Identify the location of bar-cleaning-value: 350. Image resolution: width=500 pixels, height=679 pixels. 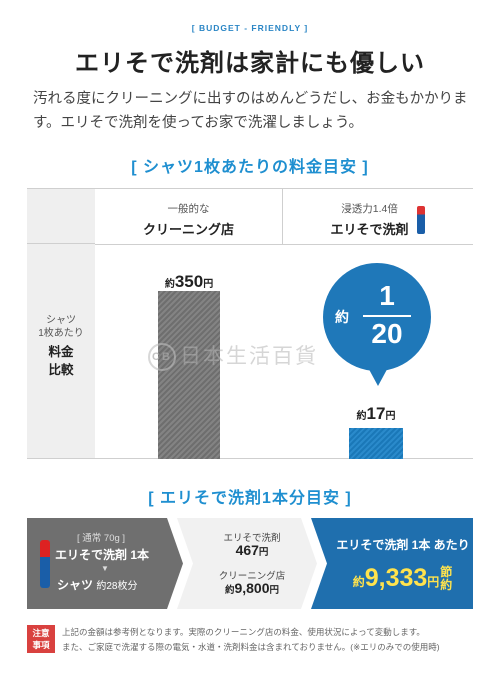
(189, 281).